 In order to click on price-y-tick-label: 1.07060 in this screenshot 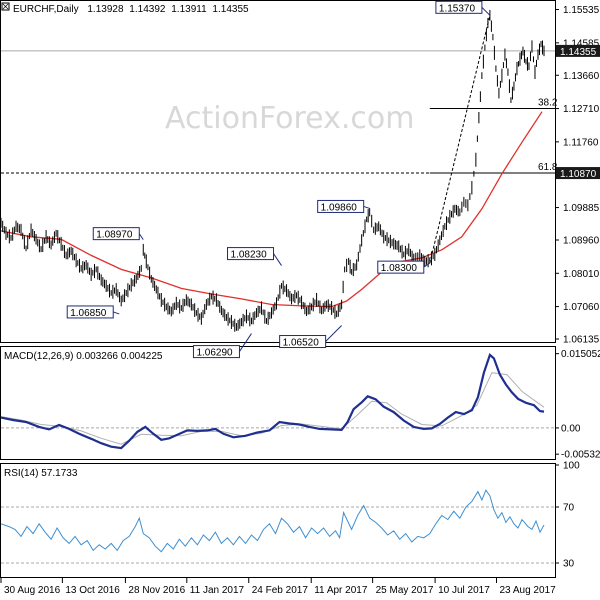, I will do `click(581, 307)`.